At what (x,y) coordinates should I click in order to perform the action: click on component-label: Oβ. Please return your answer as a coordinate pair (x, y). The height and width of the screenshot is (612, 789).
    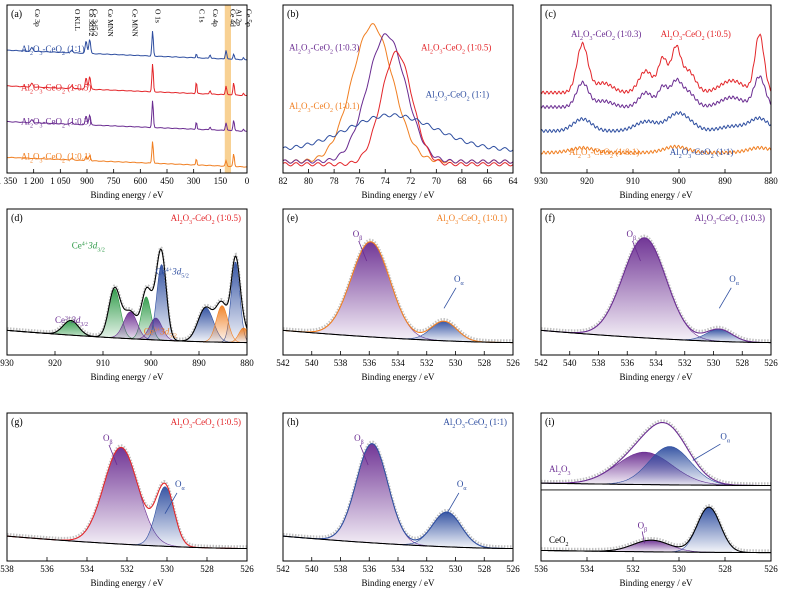
    Looking at the image, I should click on (632, 235).